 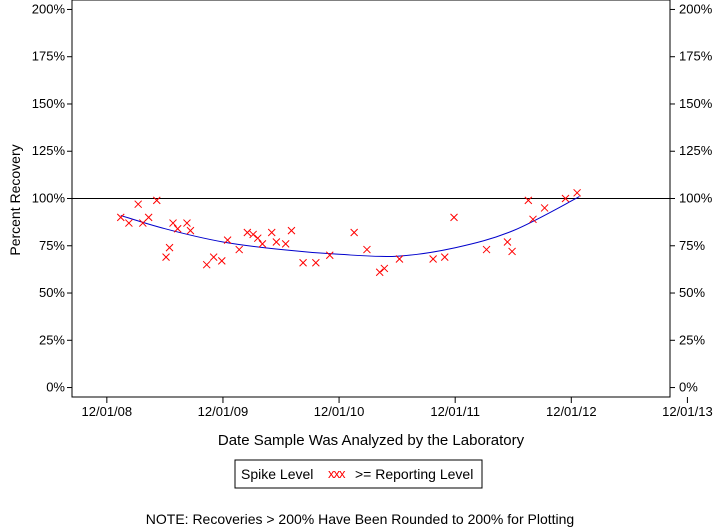 I want to click on y-tick-label-right: 100%, so click(x=696, y=198).